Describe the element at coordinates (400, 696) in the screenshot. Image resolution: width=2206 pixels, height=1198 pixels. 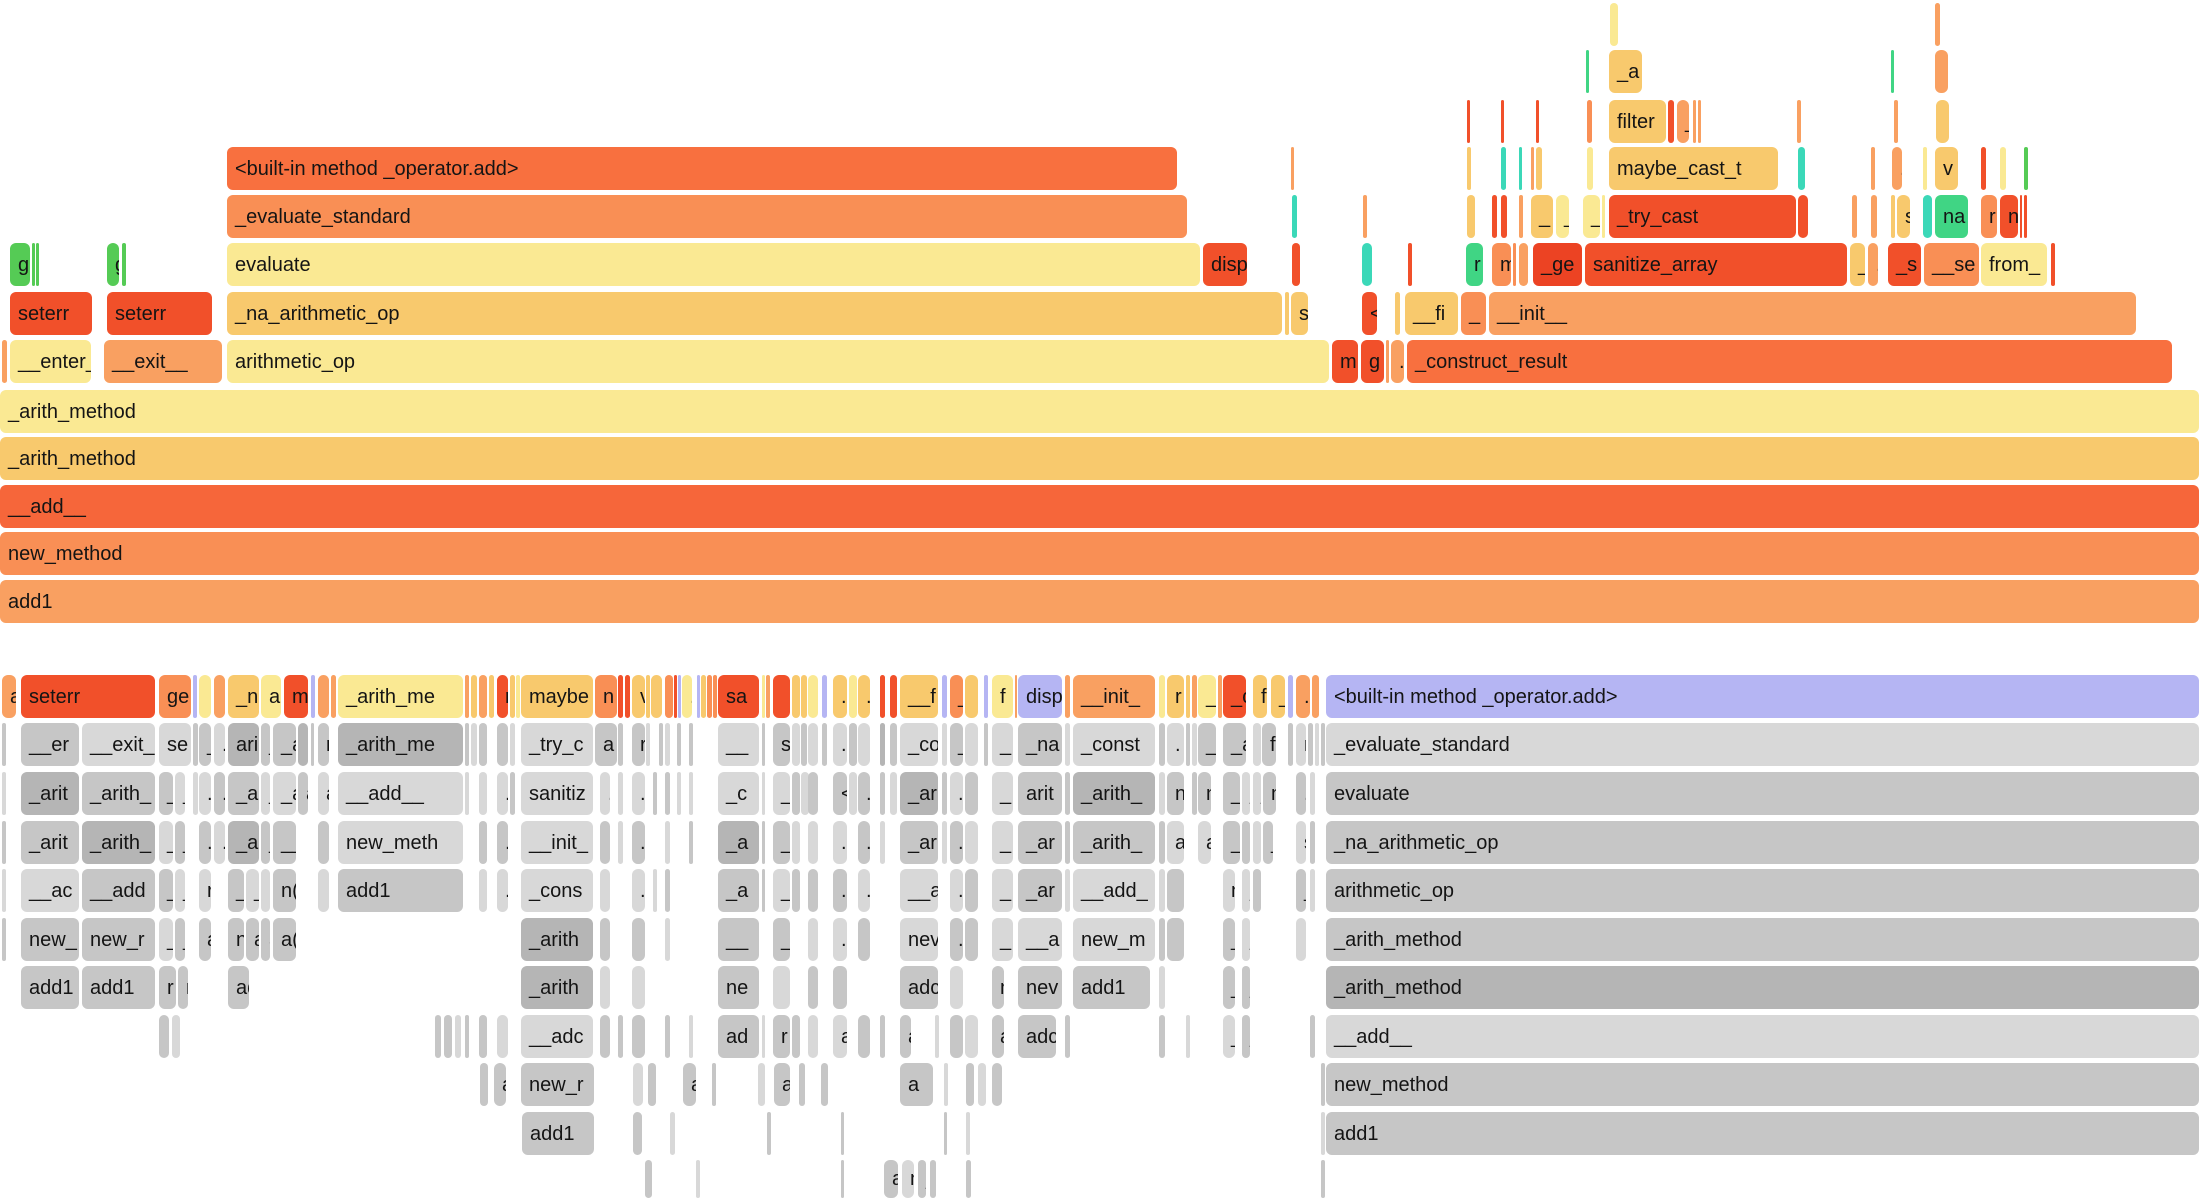
I see `frame-_arith_me: _arith_me` at that location.